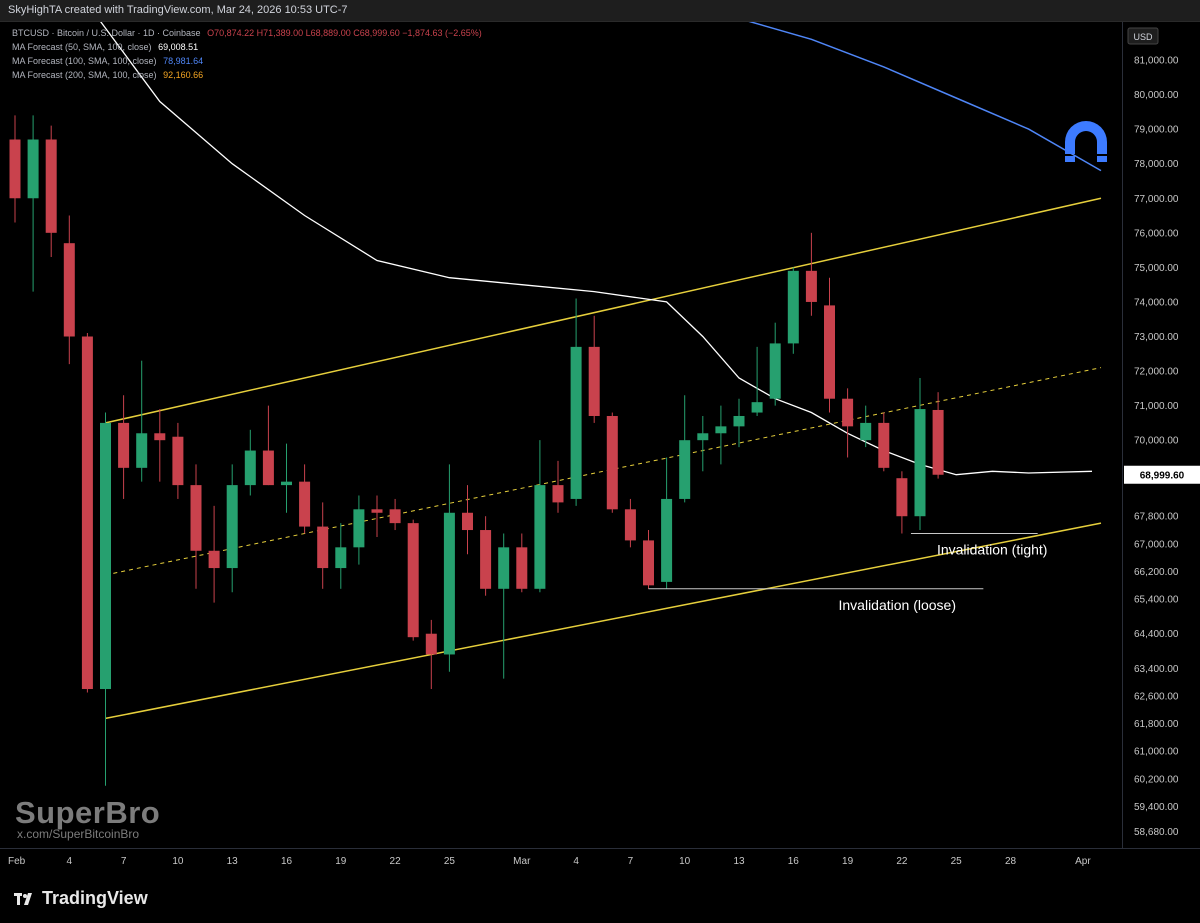 This screenshot has width=1200, height=923. Describe the element at coordinates (1083, 861) in the screenshot. I see `x-tick-label: Apr` at that location.